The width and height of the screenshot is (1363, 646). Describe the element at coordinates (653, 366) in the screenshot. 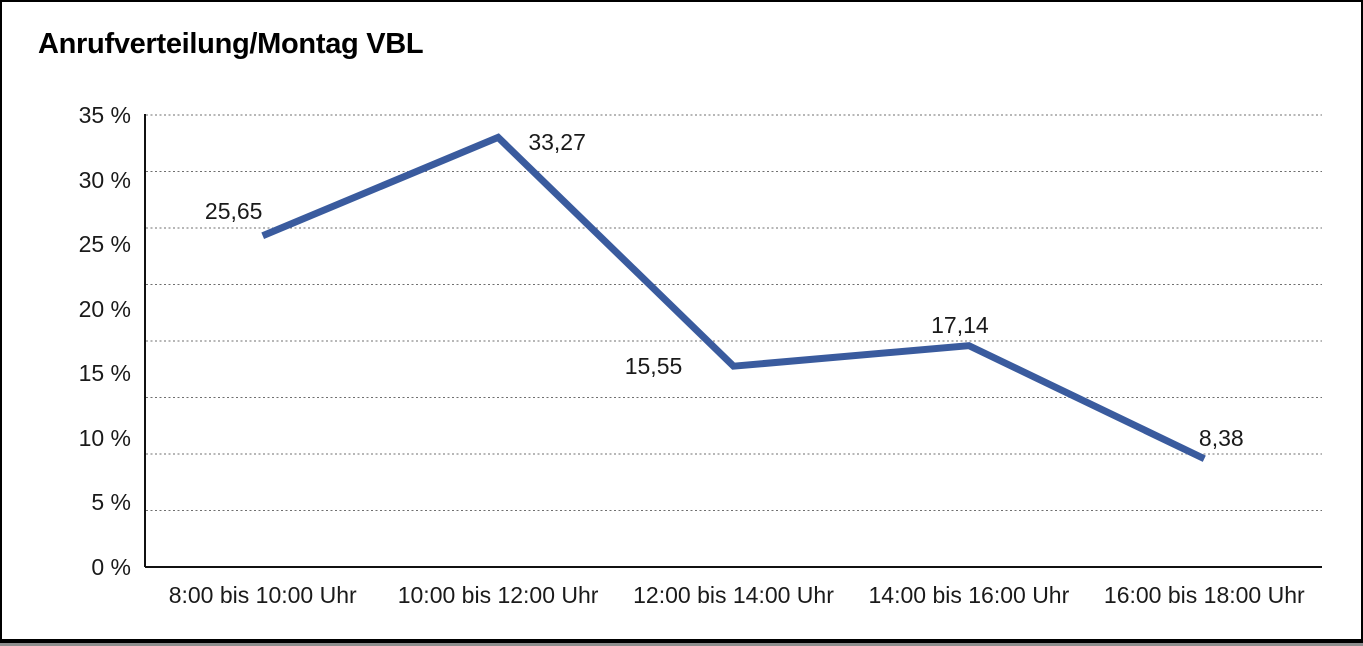

I see `data-point-label: 15,55` at that location.